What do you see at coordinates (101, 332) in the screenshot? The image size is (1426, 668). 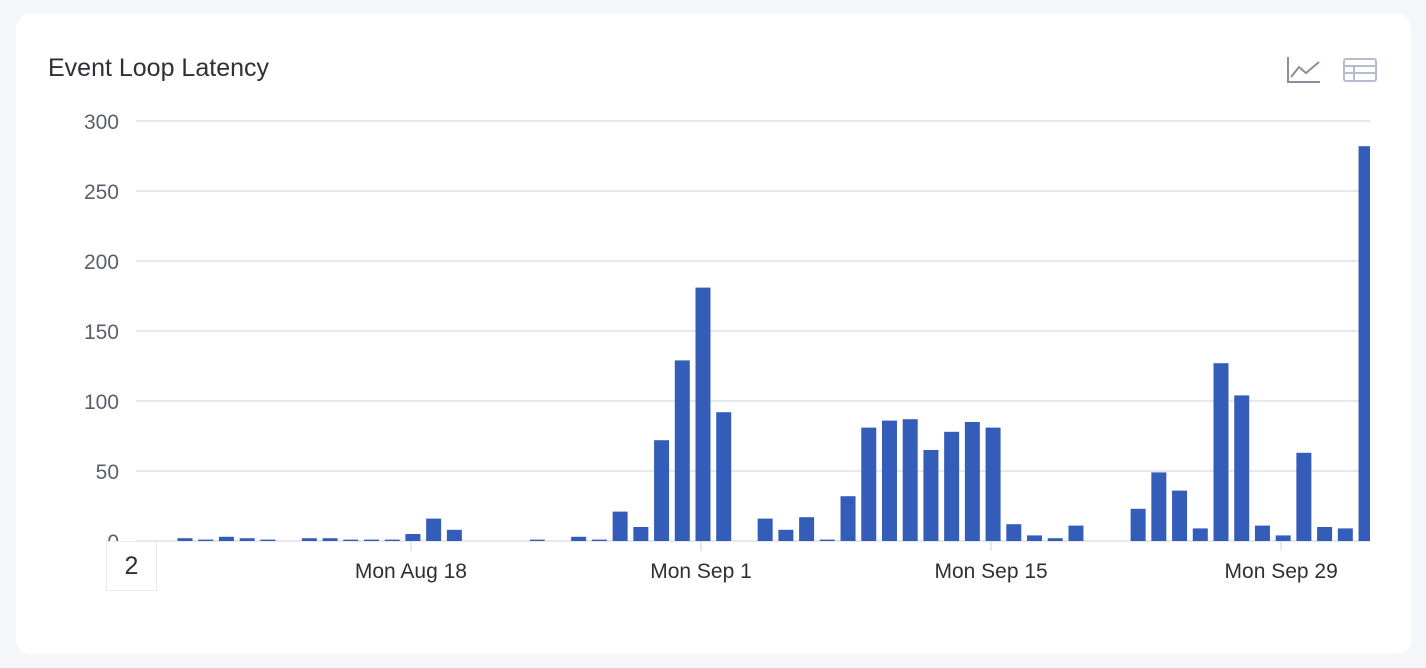 I see `y-tick-label: 150` at bounding box center [101, 332].